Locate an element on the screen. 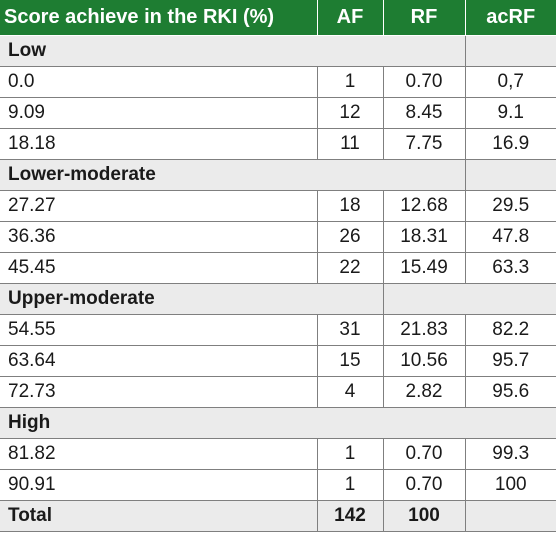  score-cell: 18.18 is located at coordinates (159, 143).